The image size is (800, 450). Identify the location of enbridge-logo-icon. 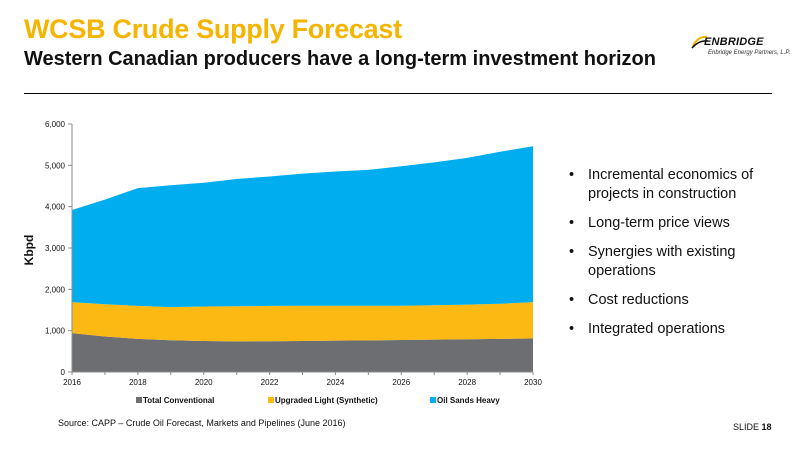
(700, 42).